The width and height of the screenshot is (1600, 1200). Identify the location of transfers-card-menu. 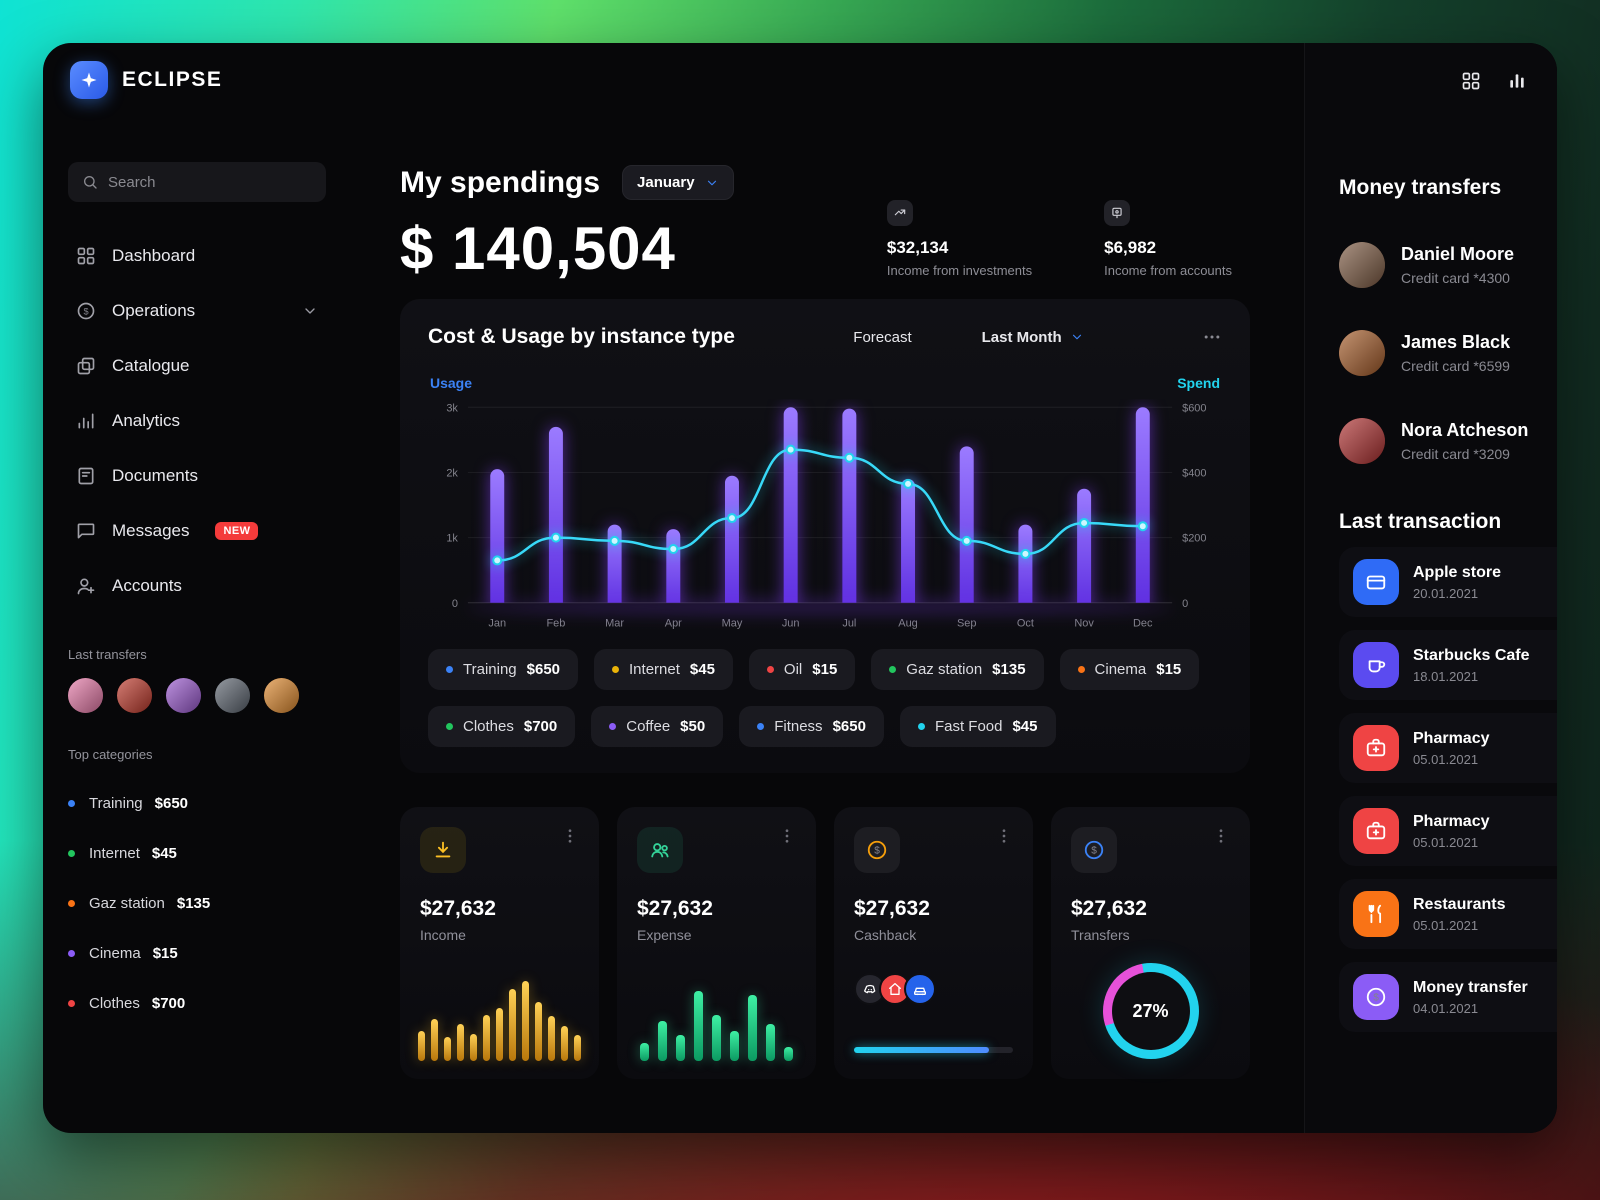
(1221, 836).